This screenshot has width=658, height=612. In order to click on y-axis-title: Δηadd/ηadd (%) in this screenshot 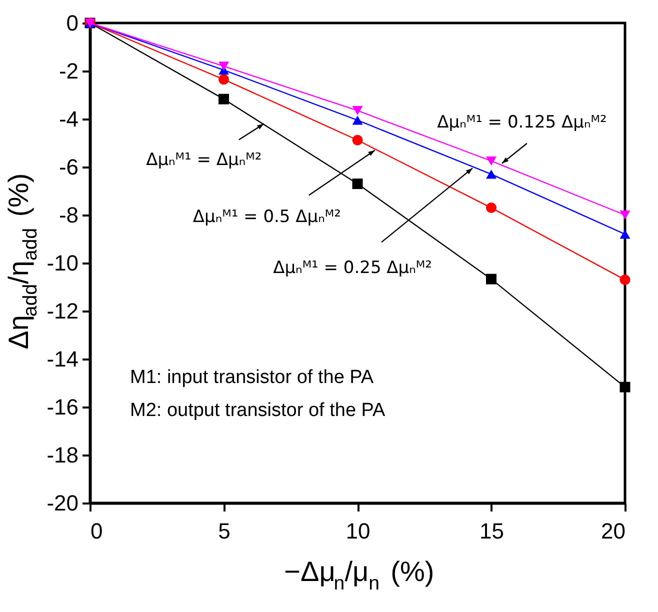, I will do `click(22, 261)`.